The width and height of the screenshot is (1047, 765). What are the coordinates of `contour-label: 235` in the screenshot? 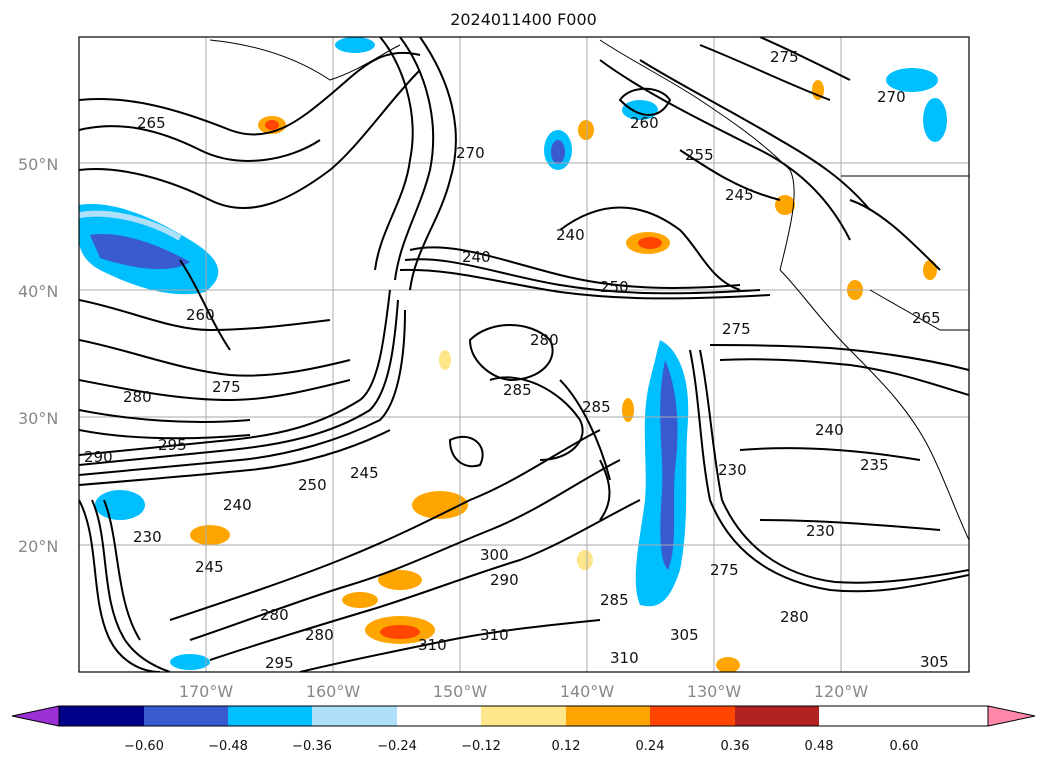 It's located at (874, 465).